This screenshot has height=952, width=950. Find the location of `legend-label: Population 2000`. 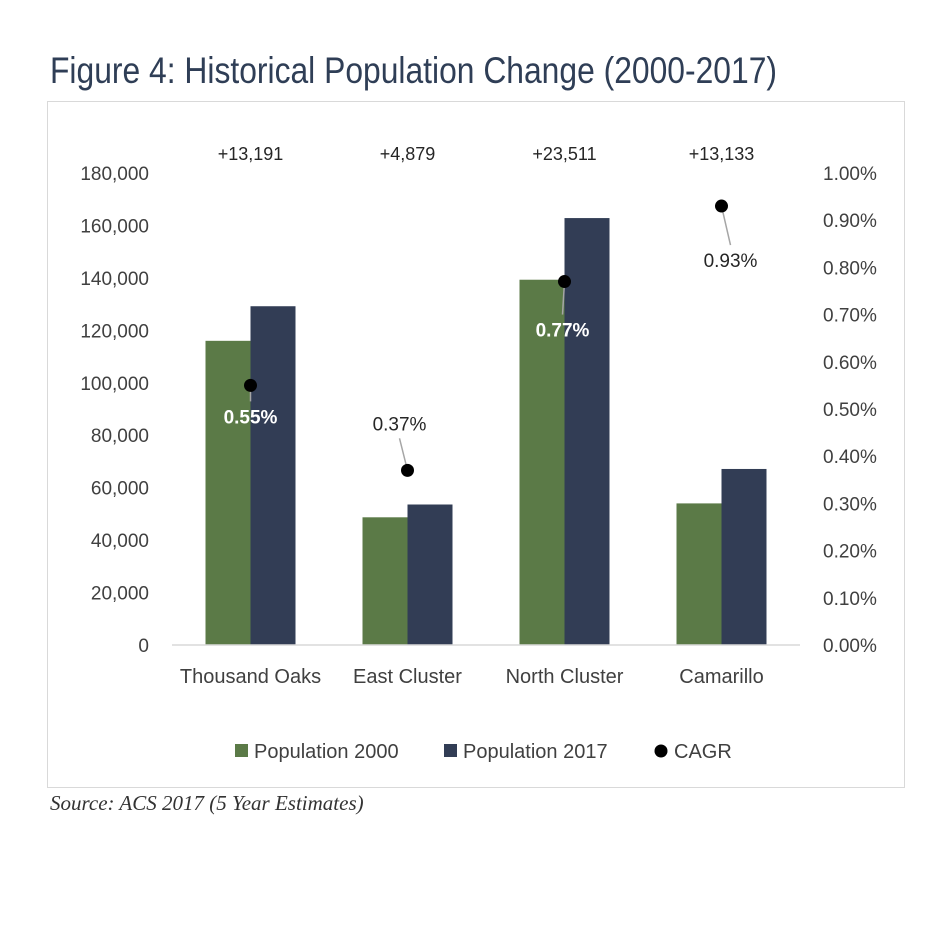

legend-label: Population 2000 is located at coordinates (326, 752).